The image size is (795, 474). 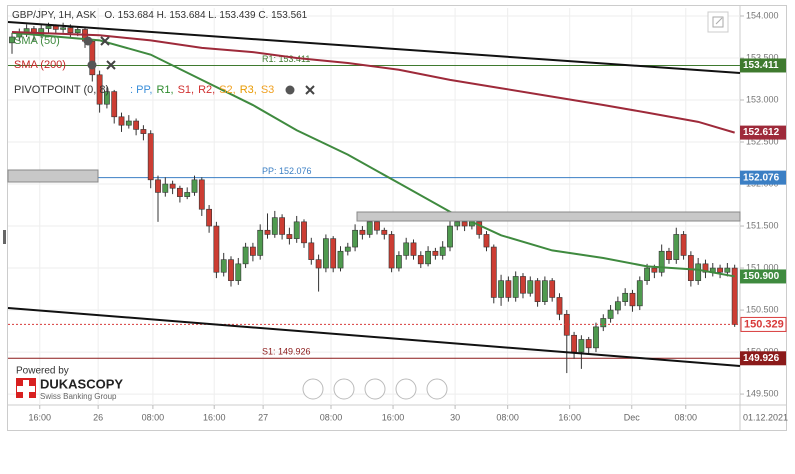 I want to click on x-tick-label: 26, so click(x=98, y=417).